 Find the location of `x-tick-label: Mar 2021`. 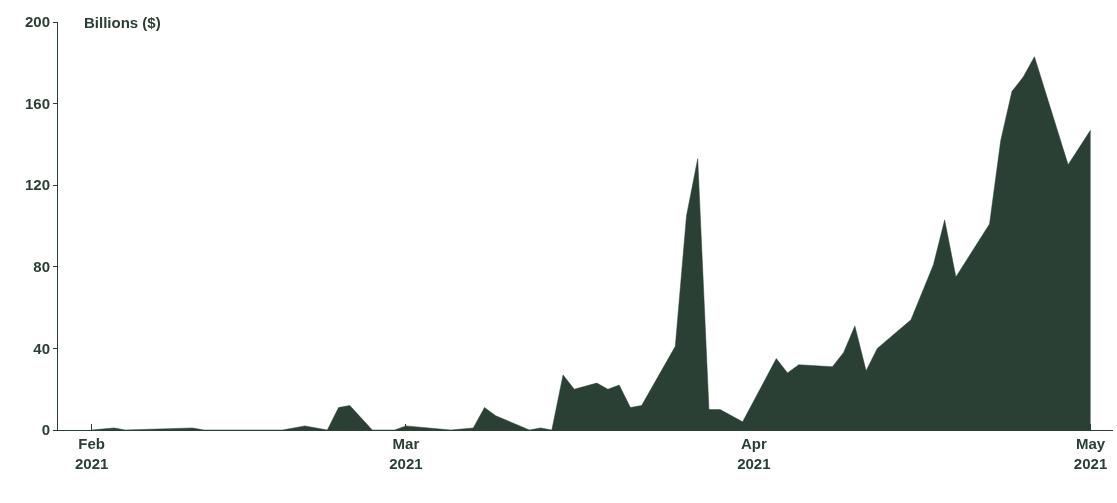

x-tick-label: Mar 2021 is located at coordinates (406, 453).